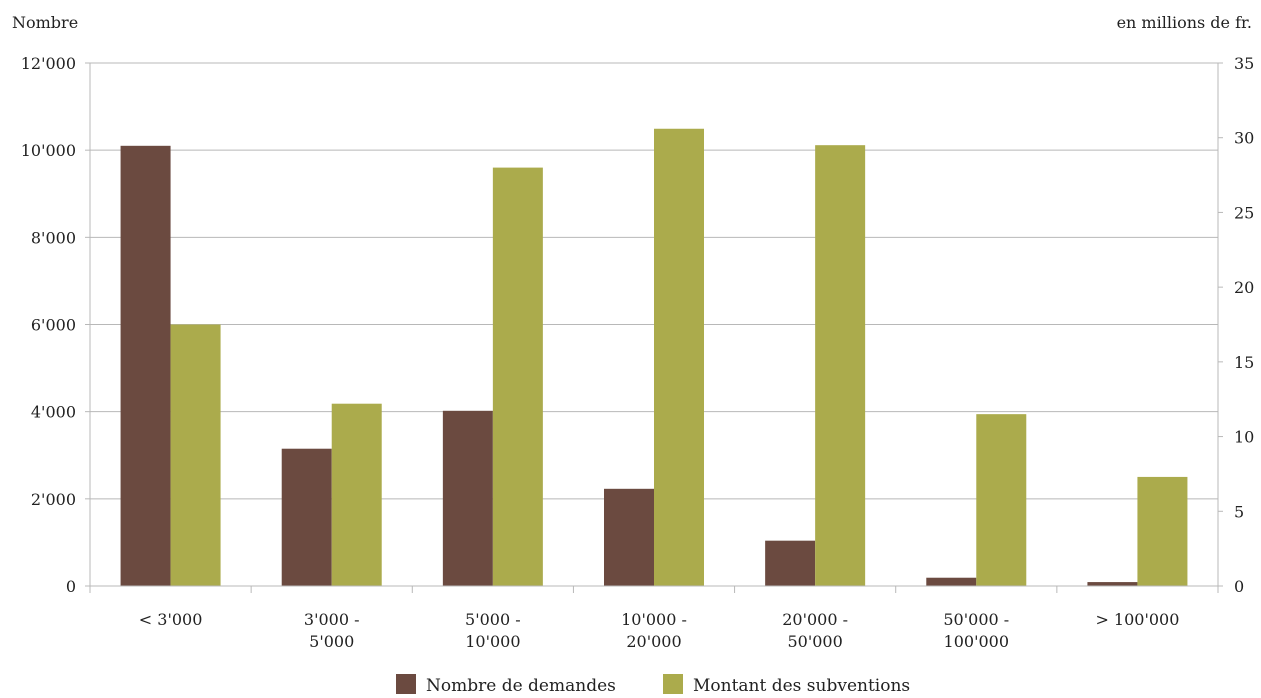  I want to click on x-tick-label: 20'000 -50'000, so click(815, 630).